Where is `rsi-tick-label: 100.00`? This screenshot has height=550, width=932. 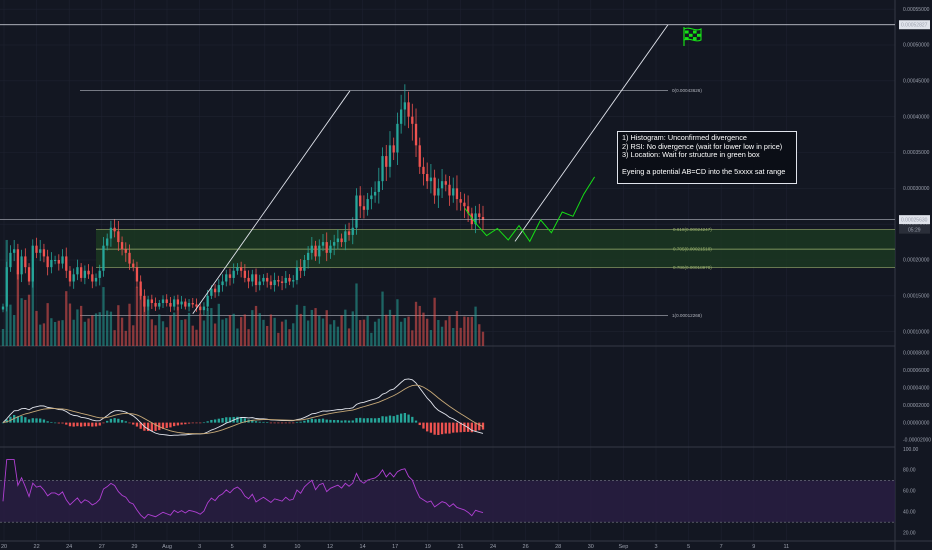
rsi-tick-label: 100.00 is located at coordinates (911, 450).